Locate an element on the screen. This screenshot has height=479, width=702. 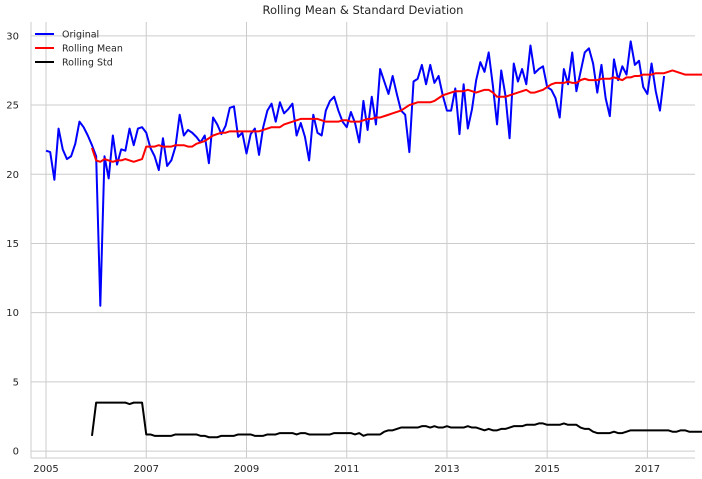
y-tick-label: 25 is located at coordinates (12, 106).